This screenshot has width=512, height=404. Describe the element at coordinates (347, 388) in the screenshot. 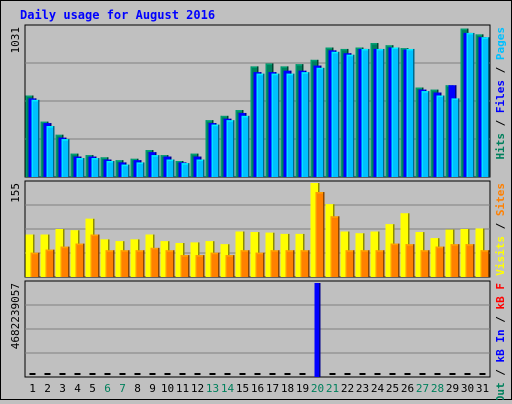

I see `x-tick-day-22: 22` at that location.